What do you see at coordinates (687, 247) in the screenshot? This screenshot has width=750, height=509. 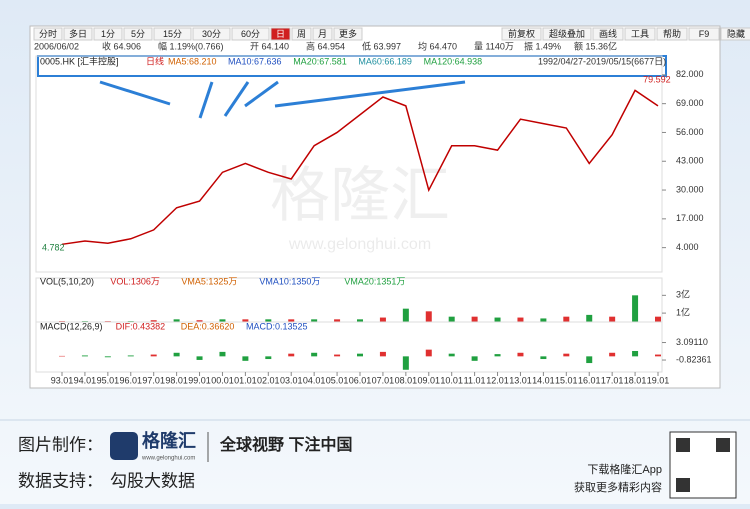 I see `y-tick-label: 4.000` at bounding box center [687, 247].